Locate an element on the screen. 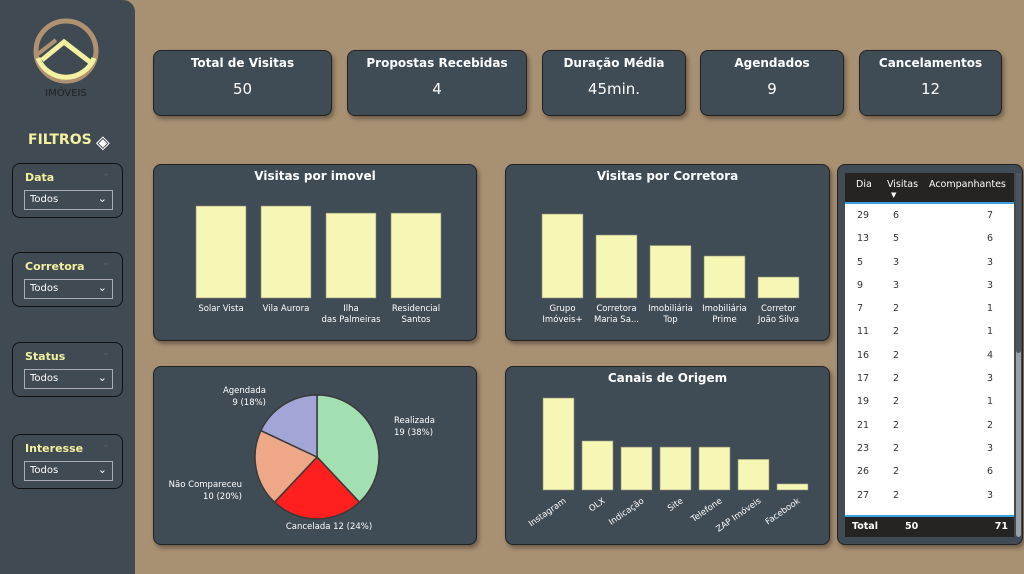  column-header-dia: Dia is located at coordinates (864, 184).